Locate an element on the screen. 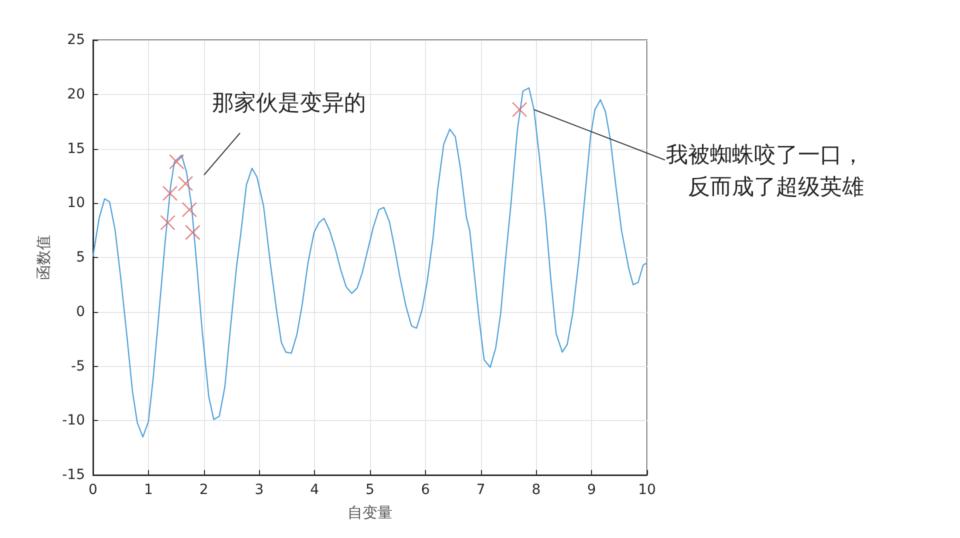 The height and width of the screenshot is (538, 960). y-tick-label: 15 is located at coordinates (76, 148).